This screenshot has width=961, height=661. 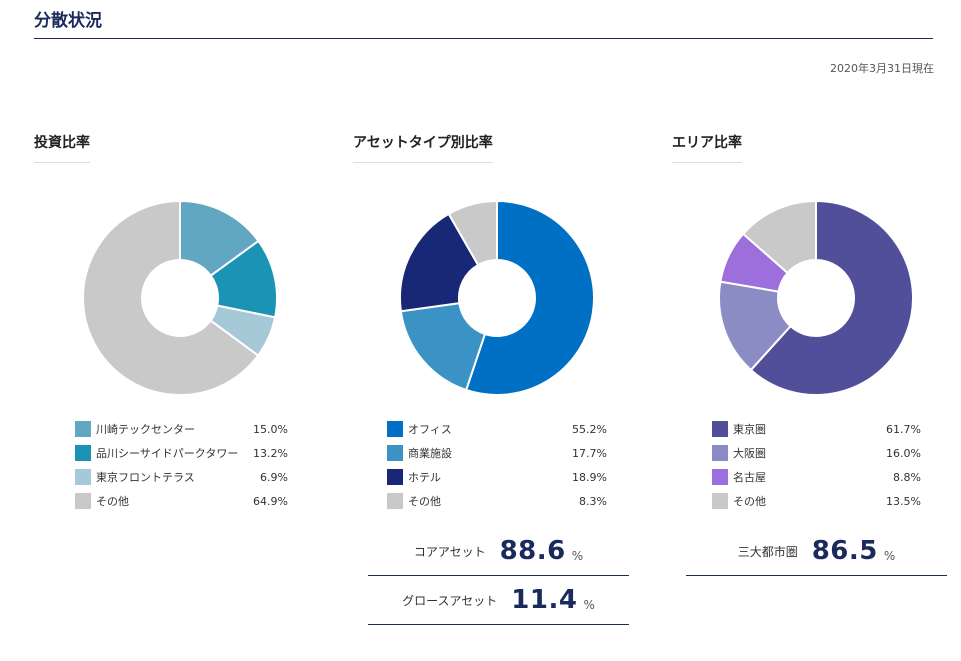 I want to click on asset-type-ratio-pie, so click(x=497, y=298).